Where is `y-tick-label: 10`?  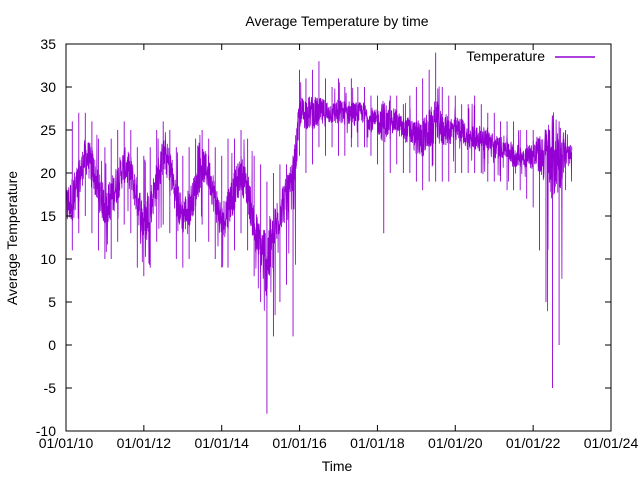
y-tick-label: 10 is located at coordinates (48, 259).